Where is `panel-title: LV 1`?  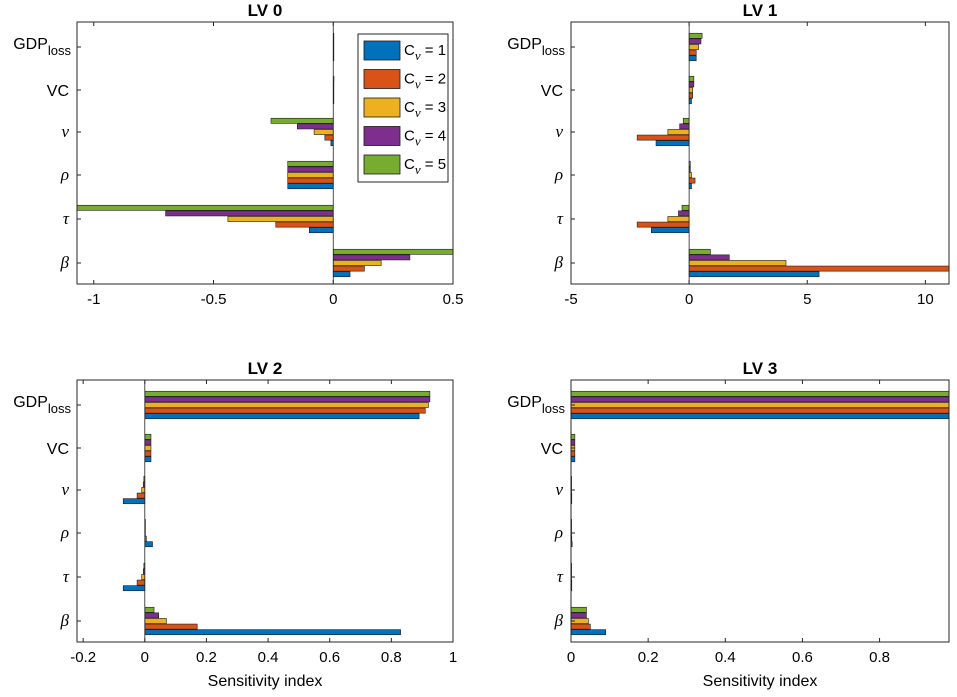 panel-title: LV 1 is located at coordinates (760, 10).